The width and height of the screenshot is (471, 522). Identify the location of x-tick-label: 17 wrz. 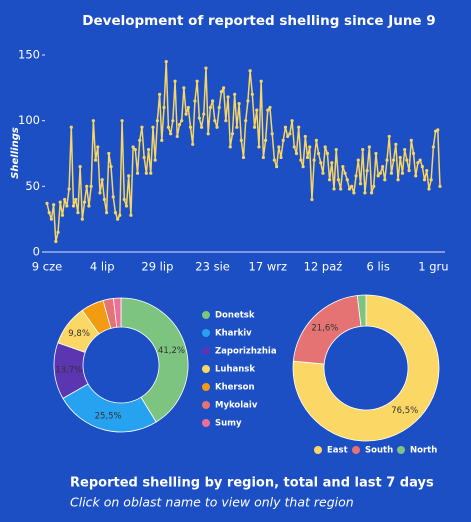
(268, 267).